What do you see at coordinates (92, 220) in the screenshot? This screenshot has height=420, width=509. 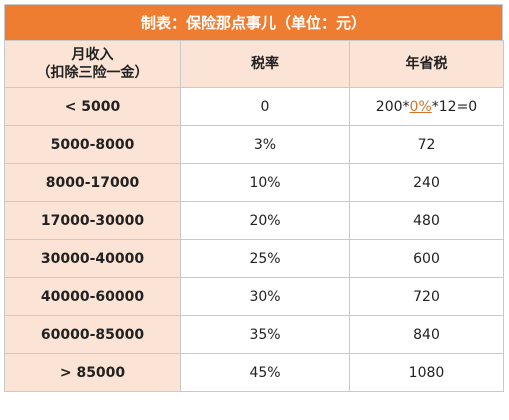 I see `income-range-cell: 17000-30000` at bounding box center [92, 220].